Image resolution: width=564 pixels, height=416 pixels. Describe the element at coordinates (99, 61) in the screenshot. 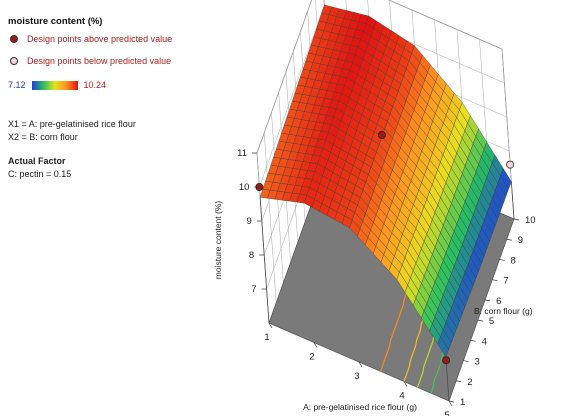

I see `legend-below-label: Design points below predicted value` at that location.